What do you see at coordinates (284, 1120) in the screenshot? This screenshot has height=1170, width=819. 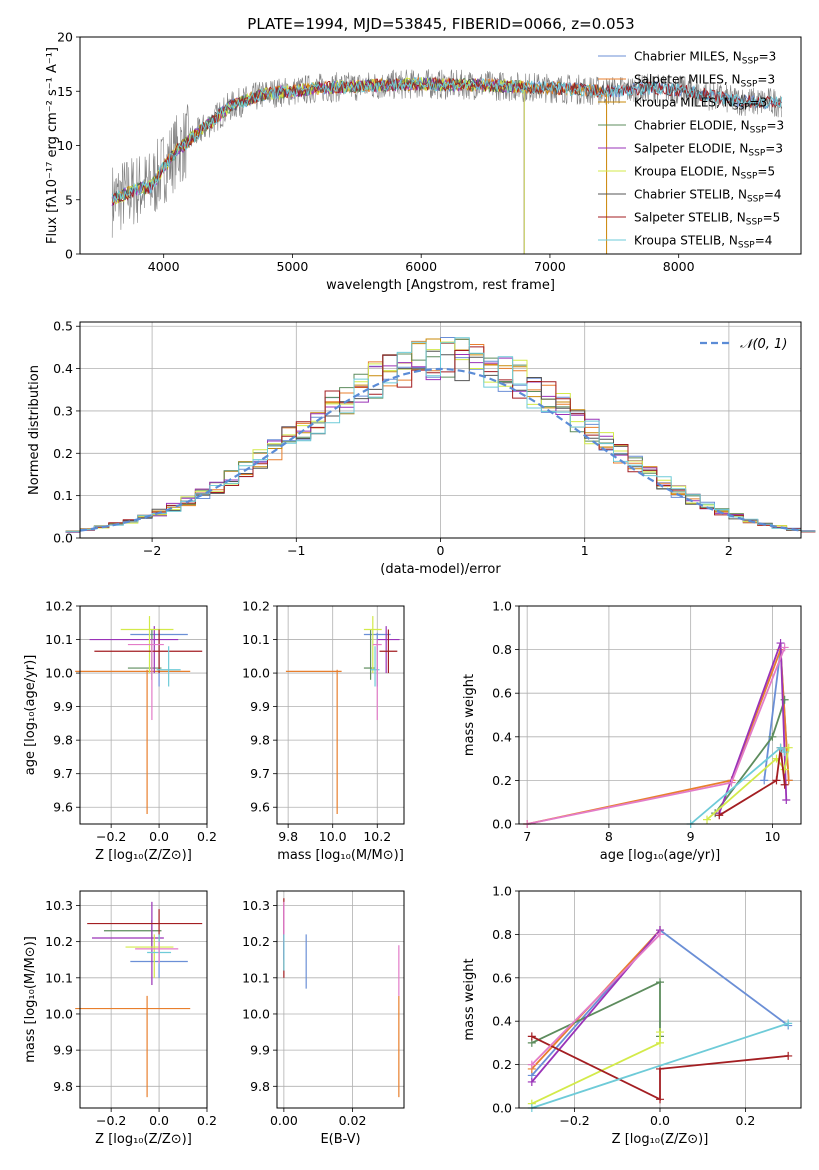 I see `x-tick-label: 0.00` at bounding box center [284, 1120].